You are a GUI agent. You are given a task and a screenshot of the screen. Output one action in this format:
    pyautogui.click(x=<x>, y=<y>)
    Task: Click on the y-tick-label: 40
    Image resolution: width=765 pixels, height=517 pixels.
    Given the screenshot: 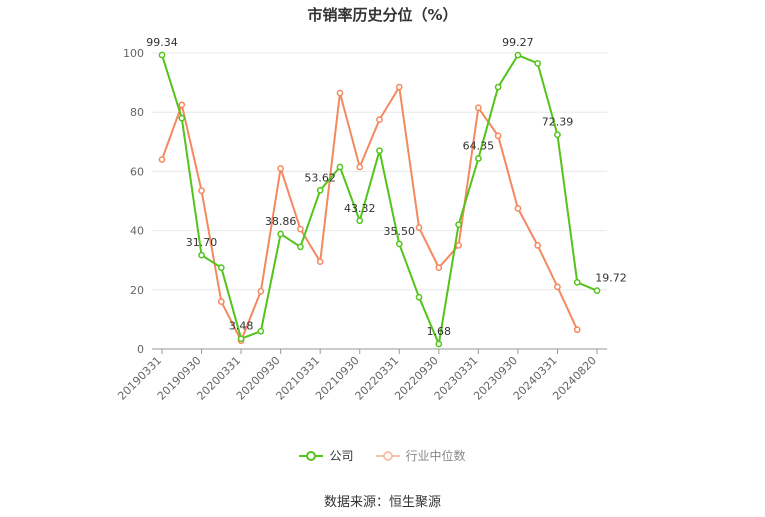 What is the action you would take?
    pyautogui.click(x=137, y=231)
    